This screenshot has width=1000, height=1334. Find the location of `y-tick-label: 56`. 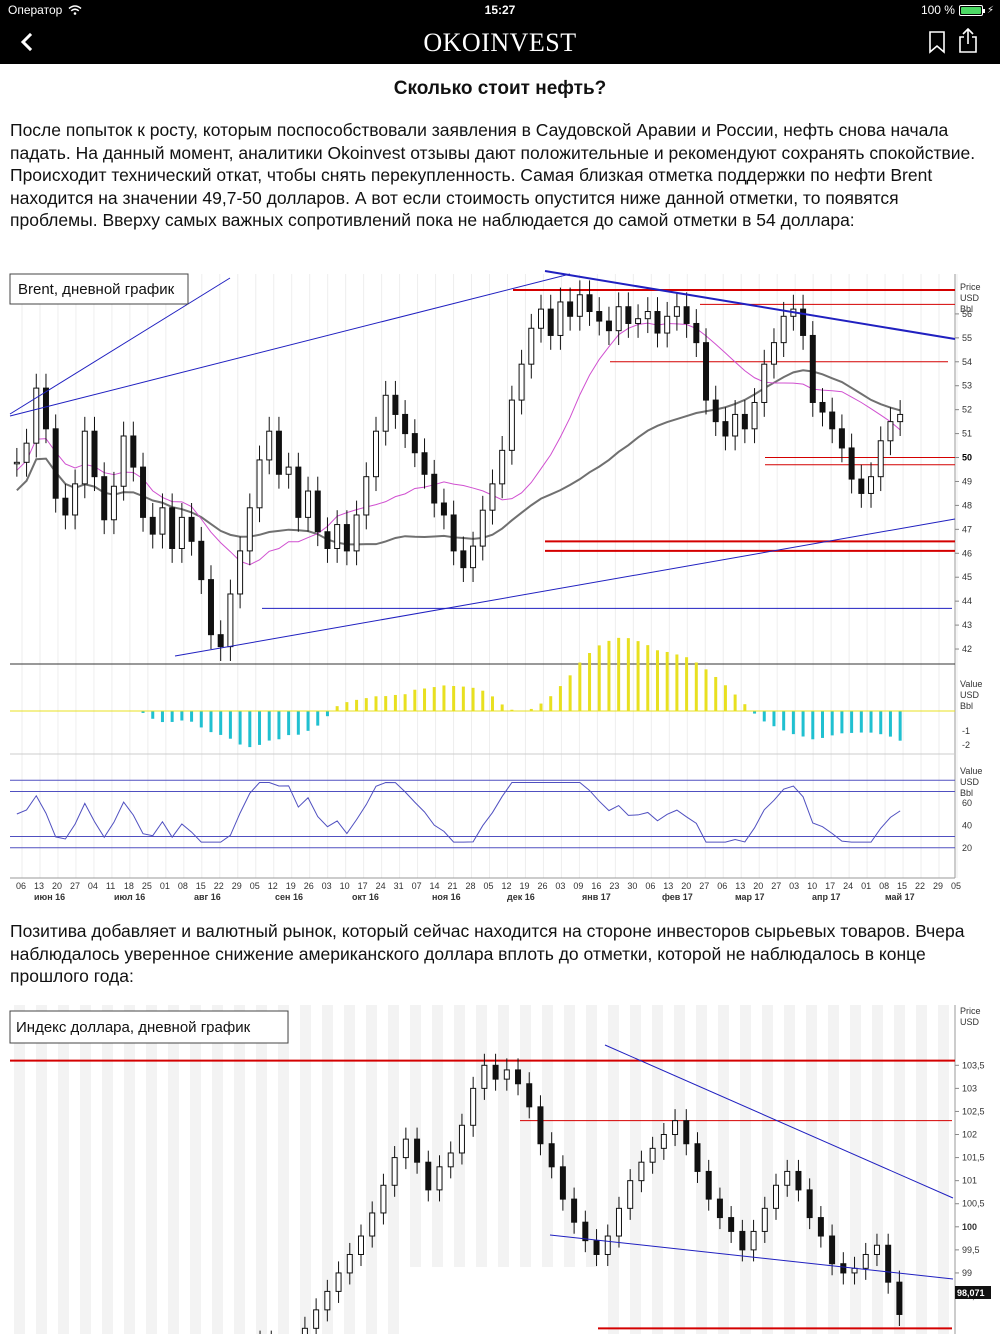

y-tick-label: 56 is located at coordinates (967, 314).